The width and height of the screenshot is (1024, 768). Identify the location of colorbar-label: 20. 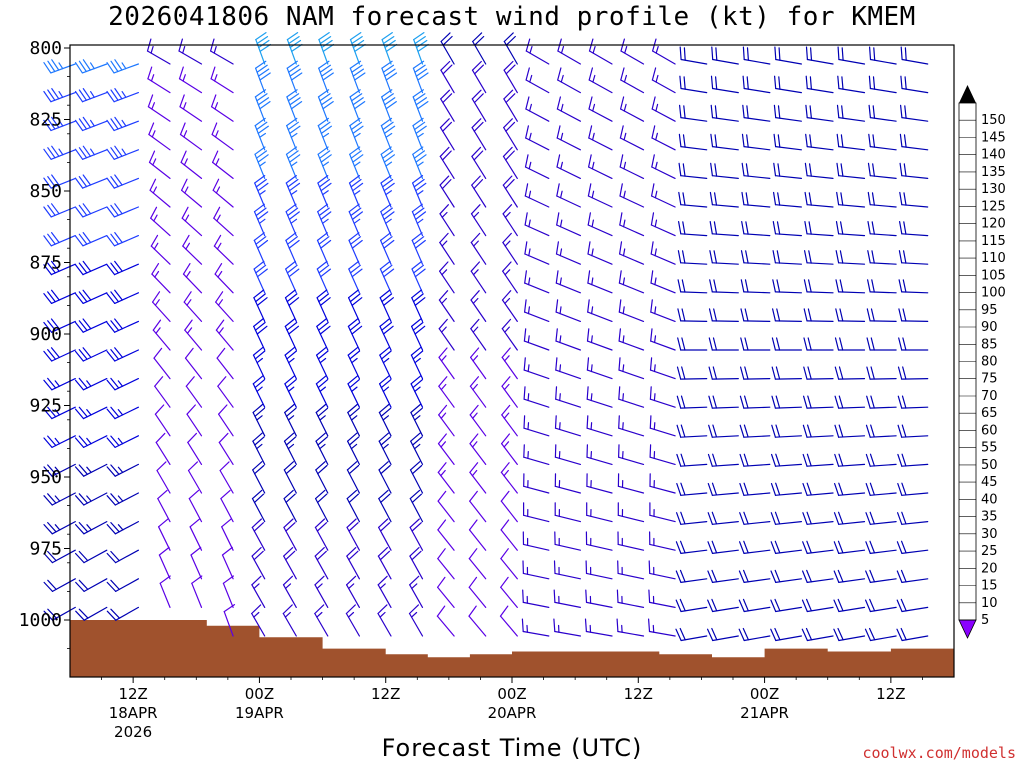
(989, 568).